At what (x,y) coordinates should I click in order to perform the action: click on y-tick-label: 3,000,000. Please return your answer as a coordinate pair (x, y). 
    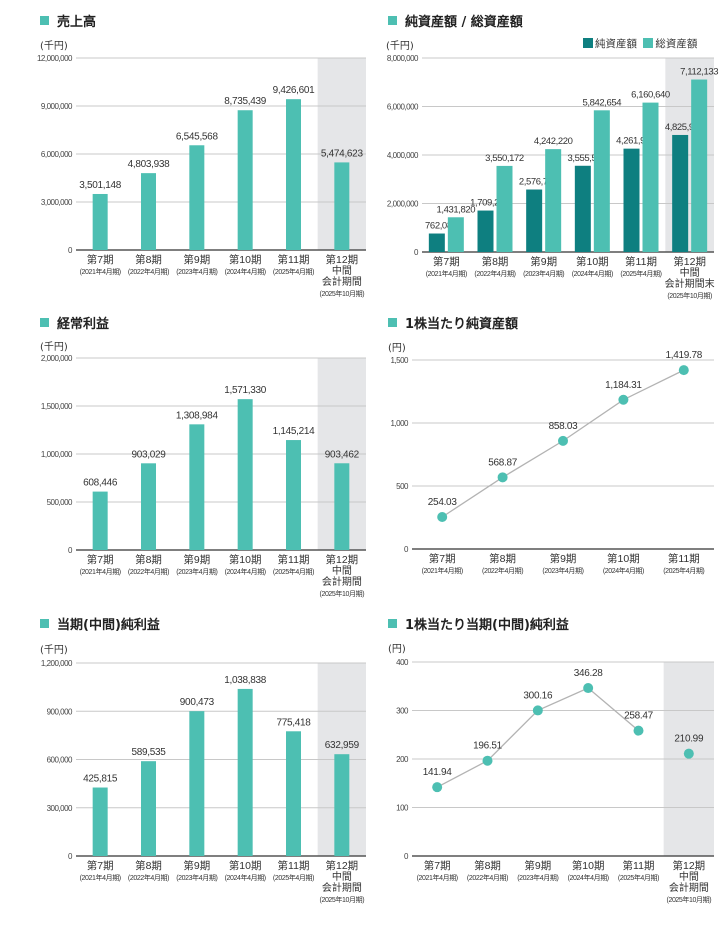
    Looking at the image, I should click on (57, 202).